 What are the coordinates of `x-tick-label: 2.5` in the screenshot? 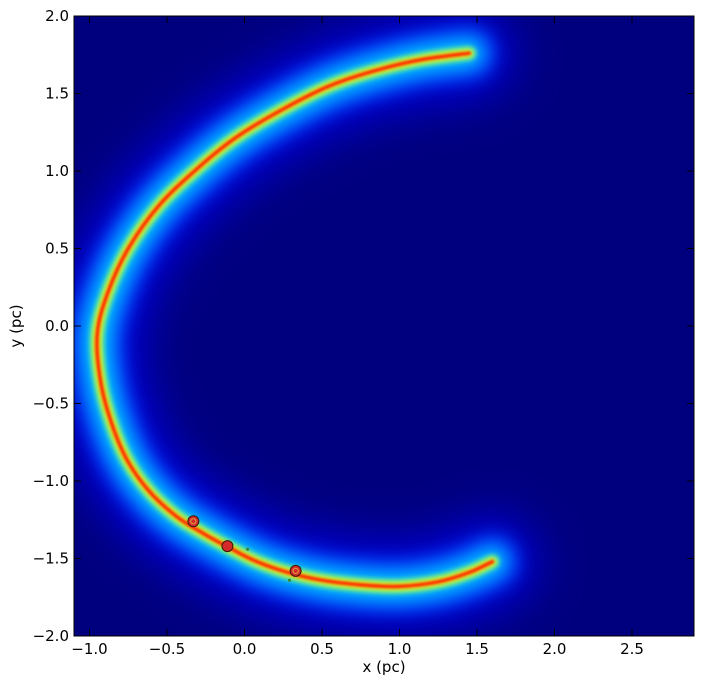 It's located at (632, 649).